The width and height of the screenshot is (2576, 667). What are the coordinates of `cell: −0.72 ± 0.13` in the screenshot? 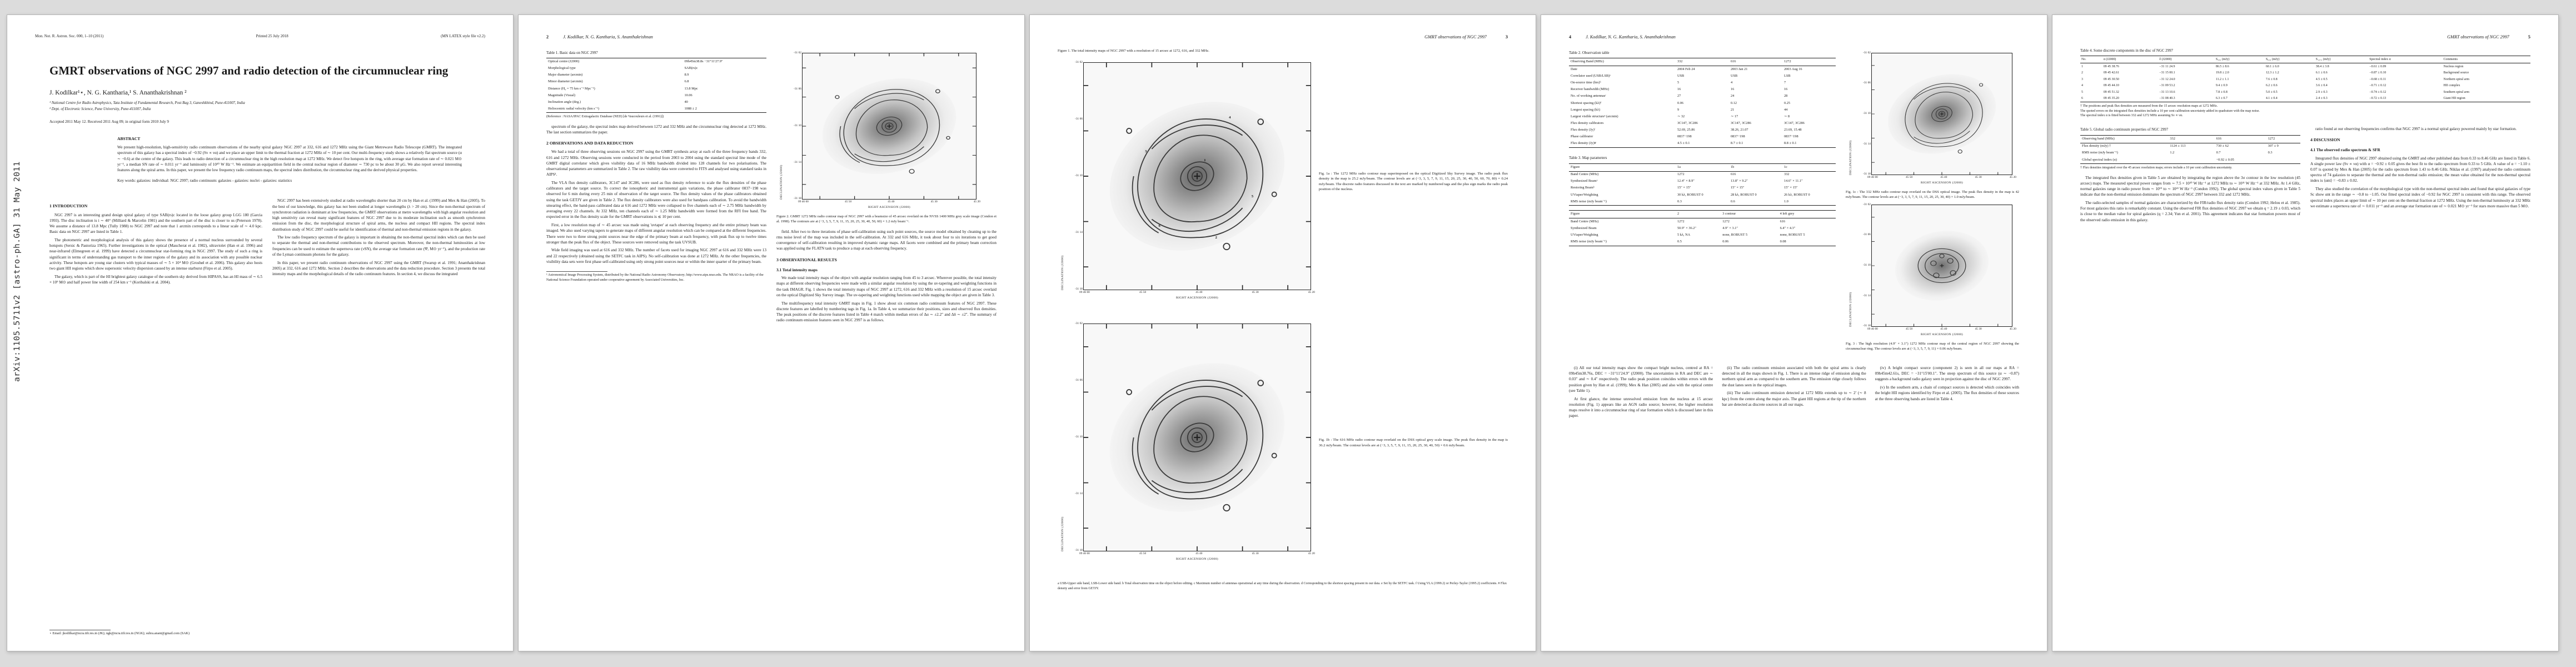 It's located at (2377, 99).